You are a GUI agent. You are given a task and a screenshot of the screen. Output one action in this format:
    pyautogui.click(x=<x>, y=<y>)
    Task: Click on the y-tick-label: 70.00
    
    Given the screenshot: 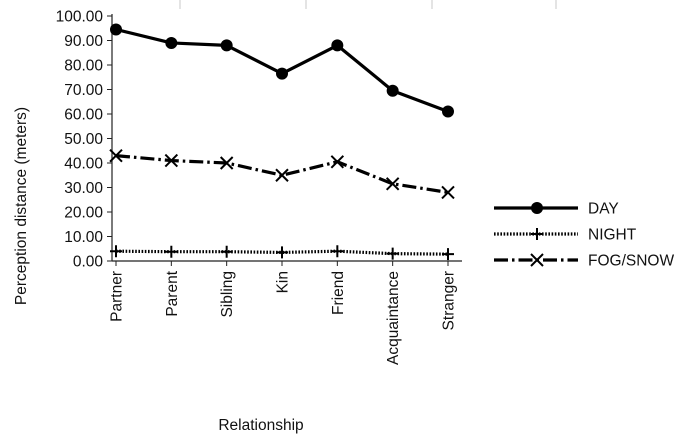 What is the action you would take?
    pyautogui.click(x=83, y=90)
    